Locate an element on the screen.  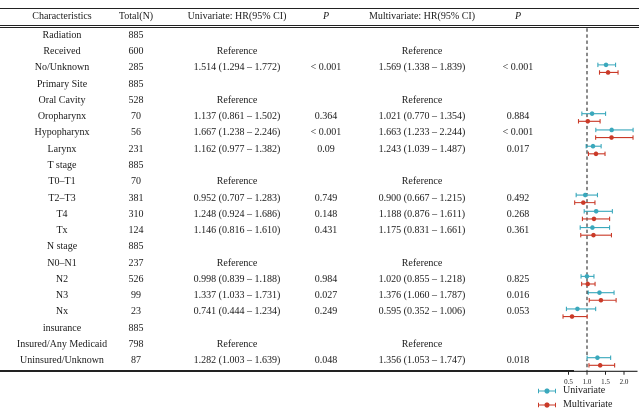
header-characteristics: Characteristics is located at coordinates (62, 16).